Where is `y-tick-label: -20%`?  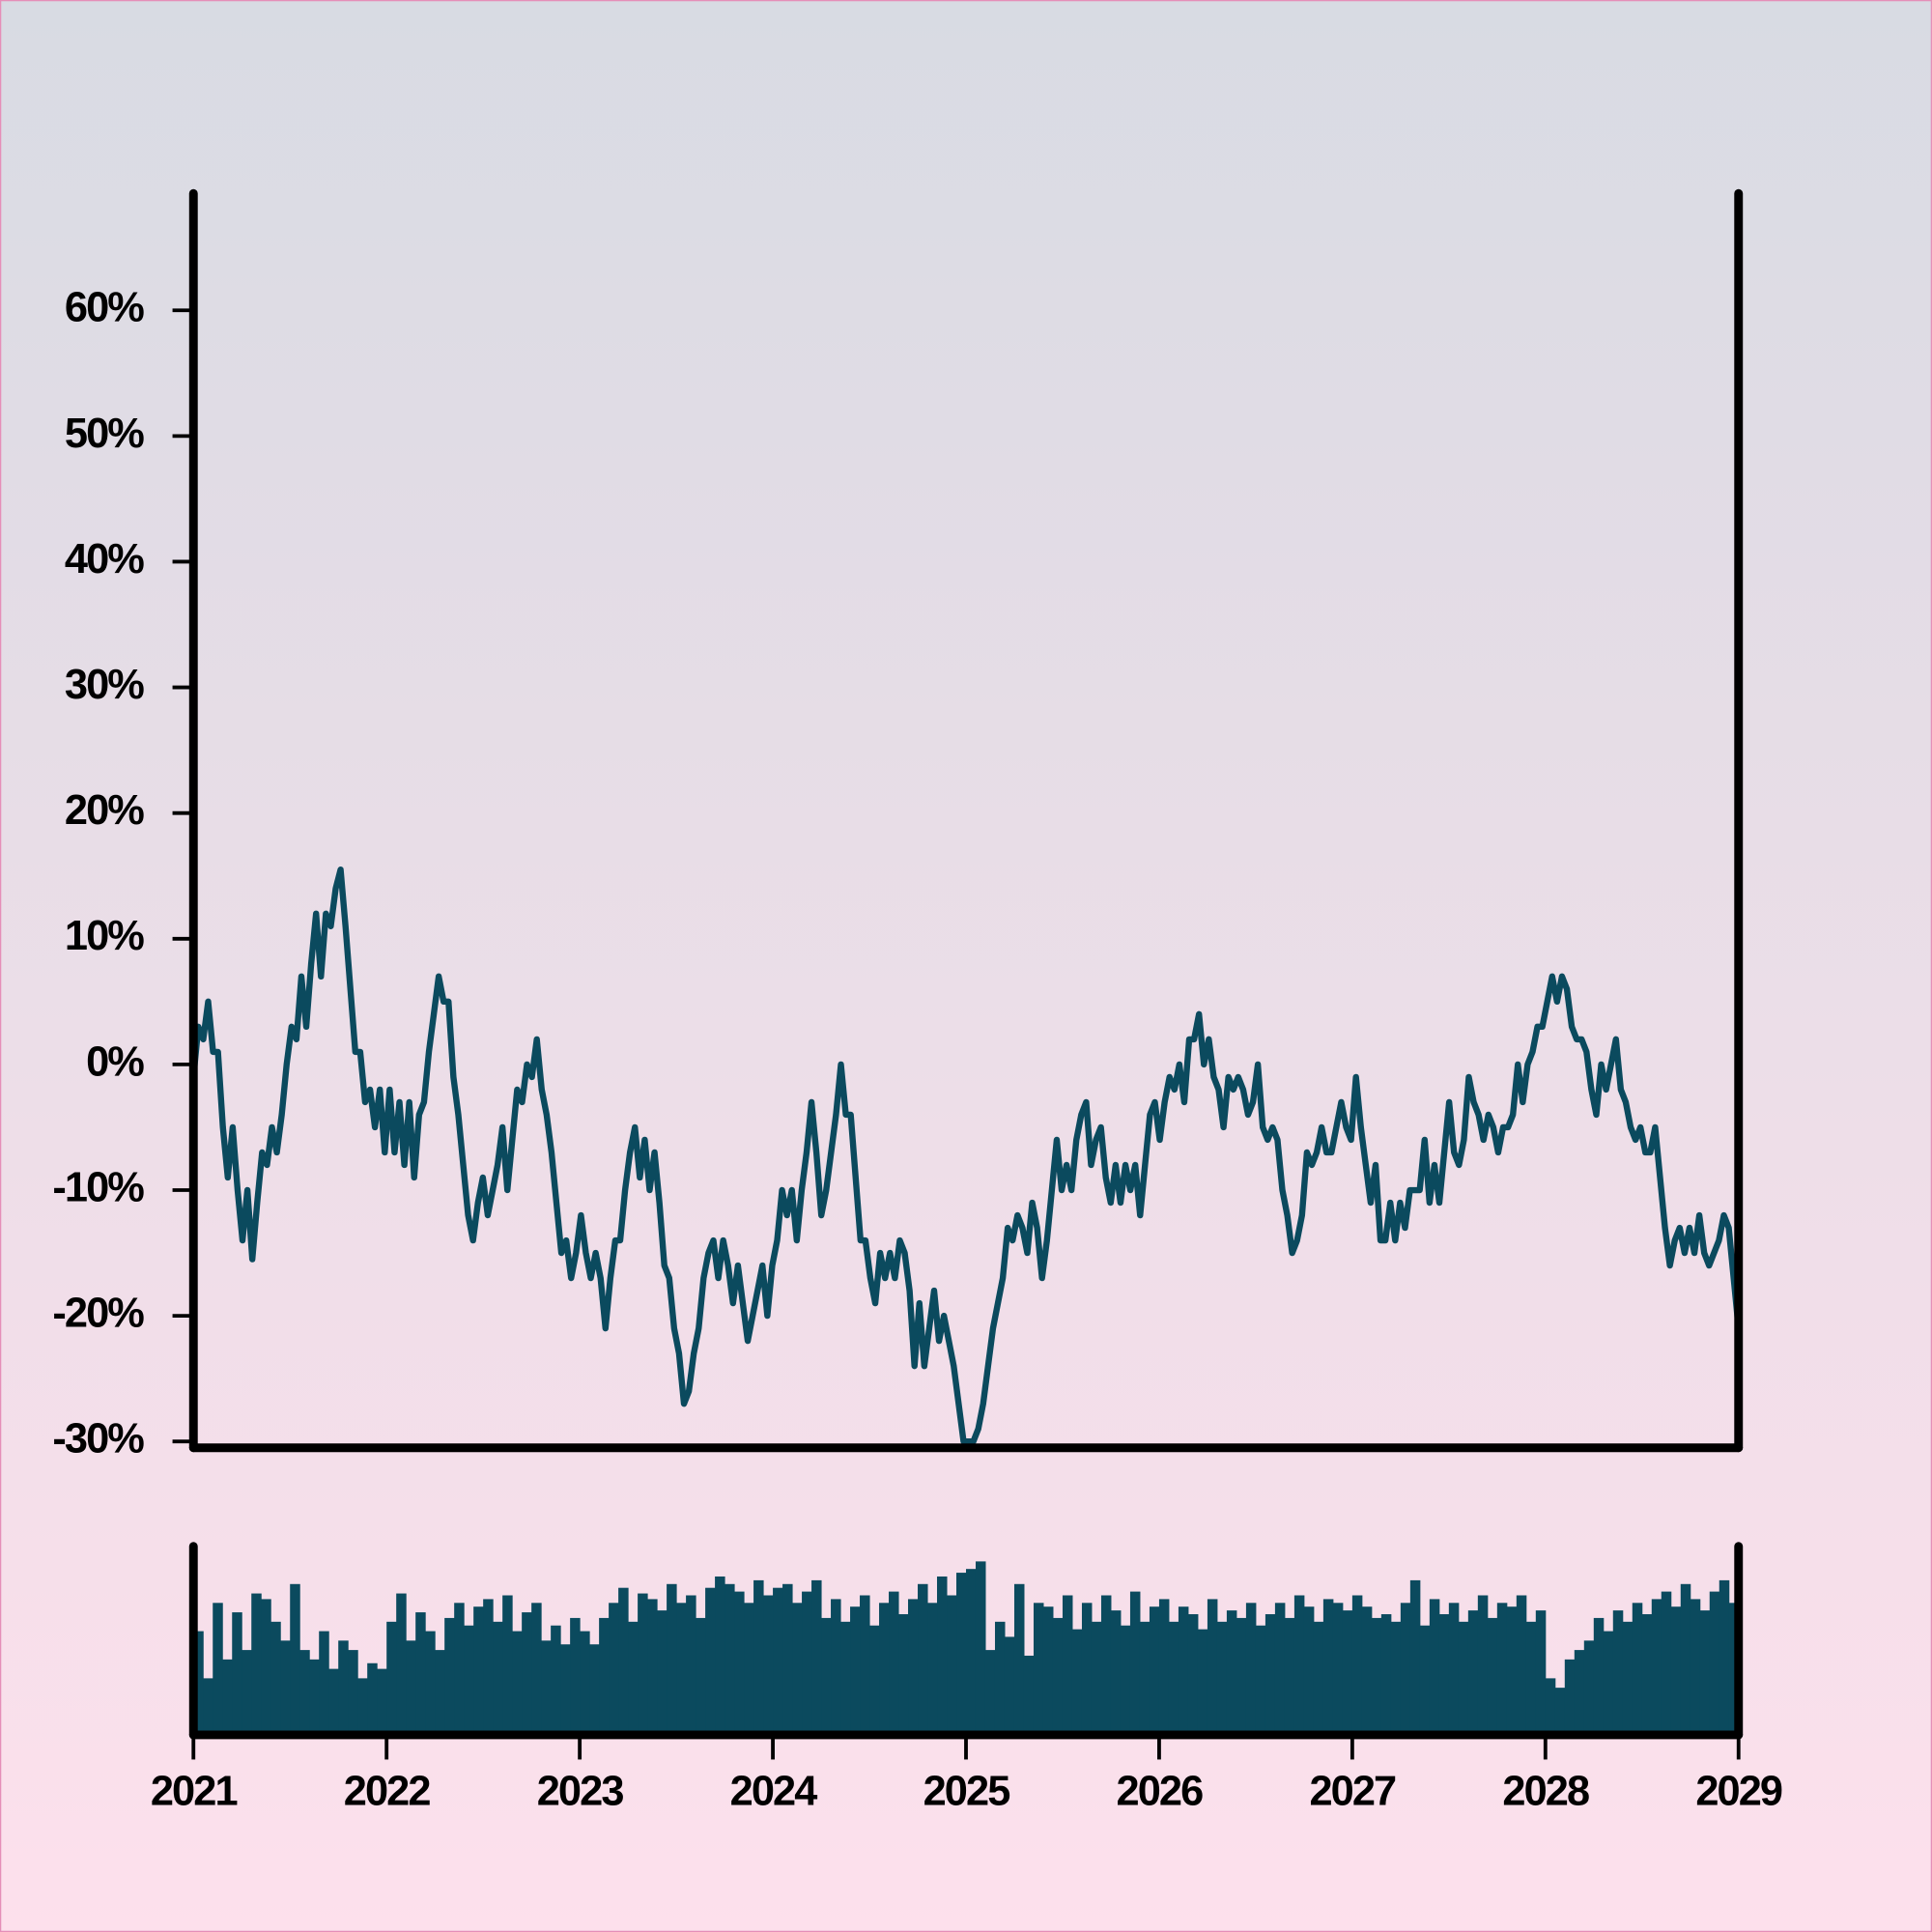 y-tick-label: -20% is located at coordinates (98, 1314).